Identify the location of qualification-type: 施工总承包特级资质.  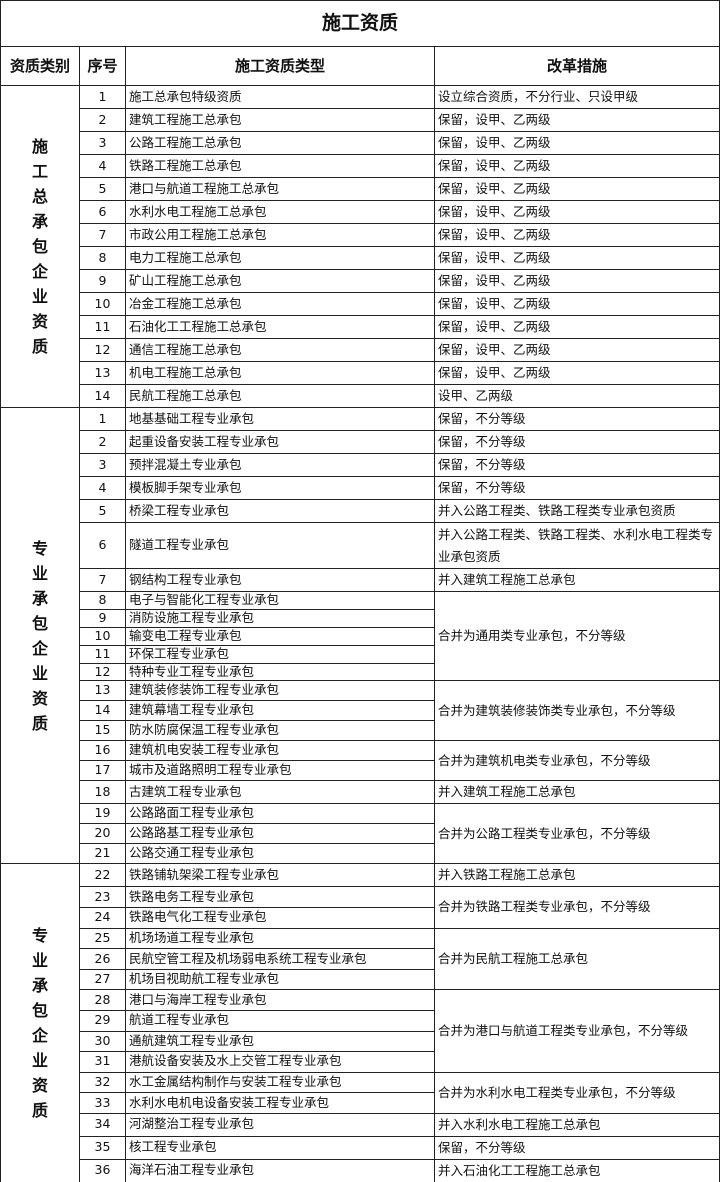
(280, 97).